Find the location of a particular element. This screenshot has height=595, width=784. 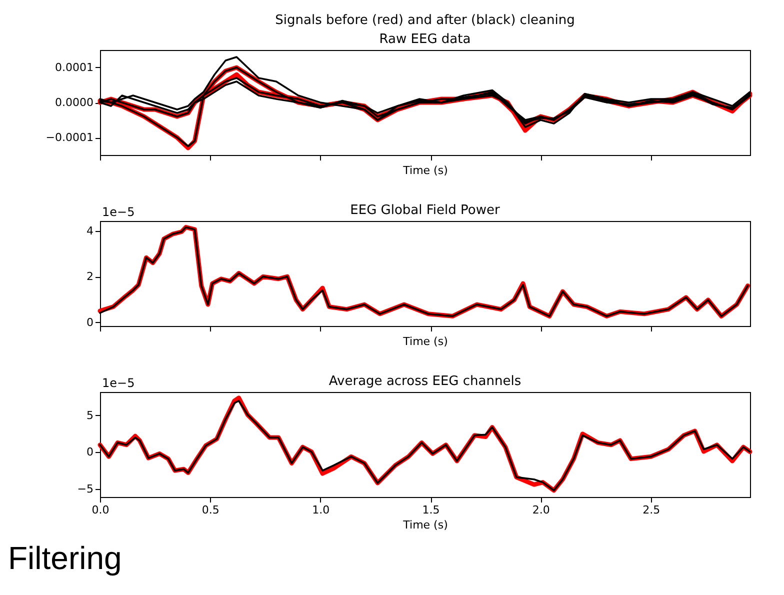

chart-title: Signals before (red) and after (black) cleaning is located at coordinates (425, 20).